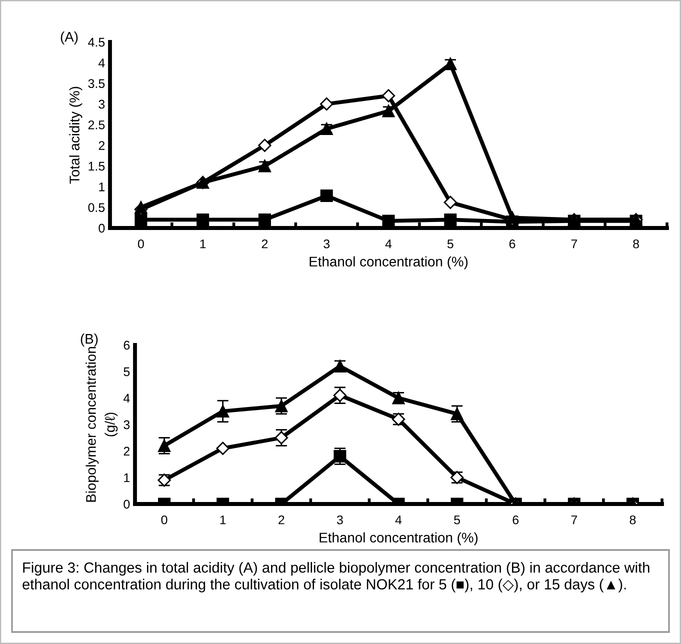 This screenshot has width=681, height=644. I want to click on y-axis-title: Total acidity (%), so click(75, 135).